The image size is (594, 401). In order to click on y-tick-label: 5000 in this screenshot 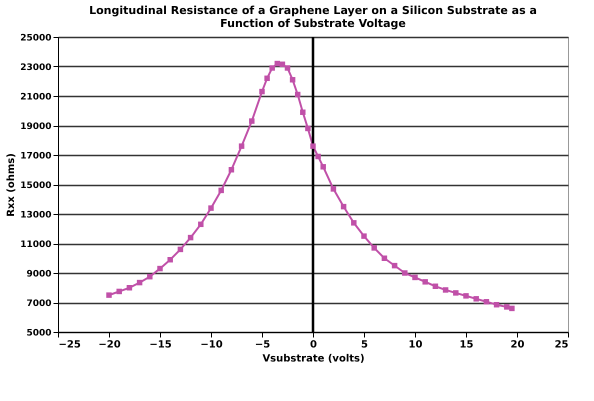, I will do `click(39, 333)`.